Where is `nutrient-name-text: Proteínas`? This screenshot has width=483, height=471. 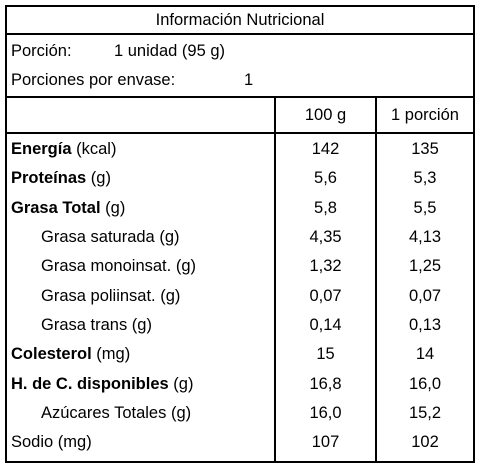
nutrient-name-text: Proteínas is located at coordinates (49, 178).